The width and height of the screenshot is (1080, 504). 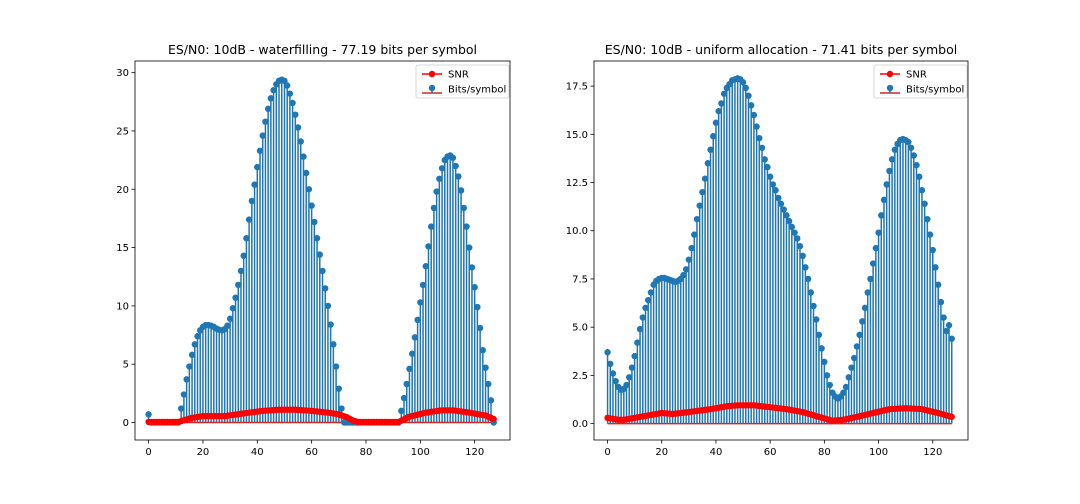 I want to click on y-tick-label: 20, so click(x=122, y=190).